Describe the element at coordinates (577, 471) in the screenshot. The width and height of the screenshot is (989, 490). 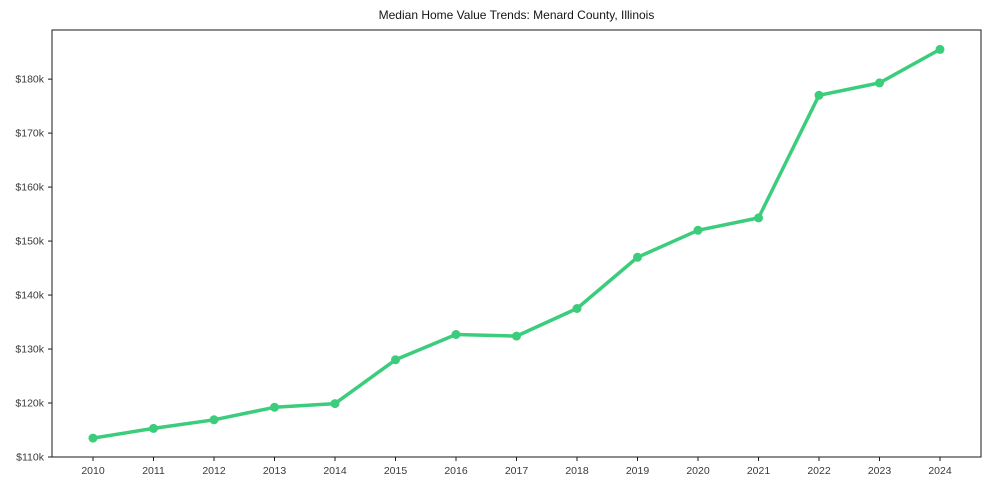
I see `x-axis-tick-label: 2018` at that location.